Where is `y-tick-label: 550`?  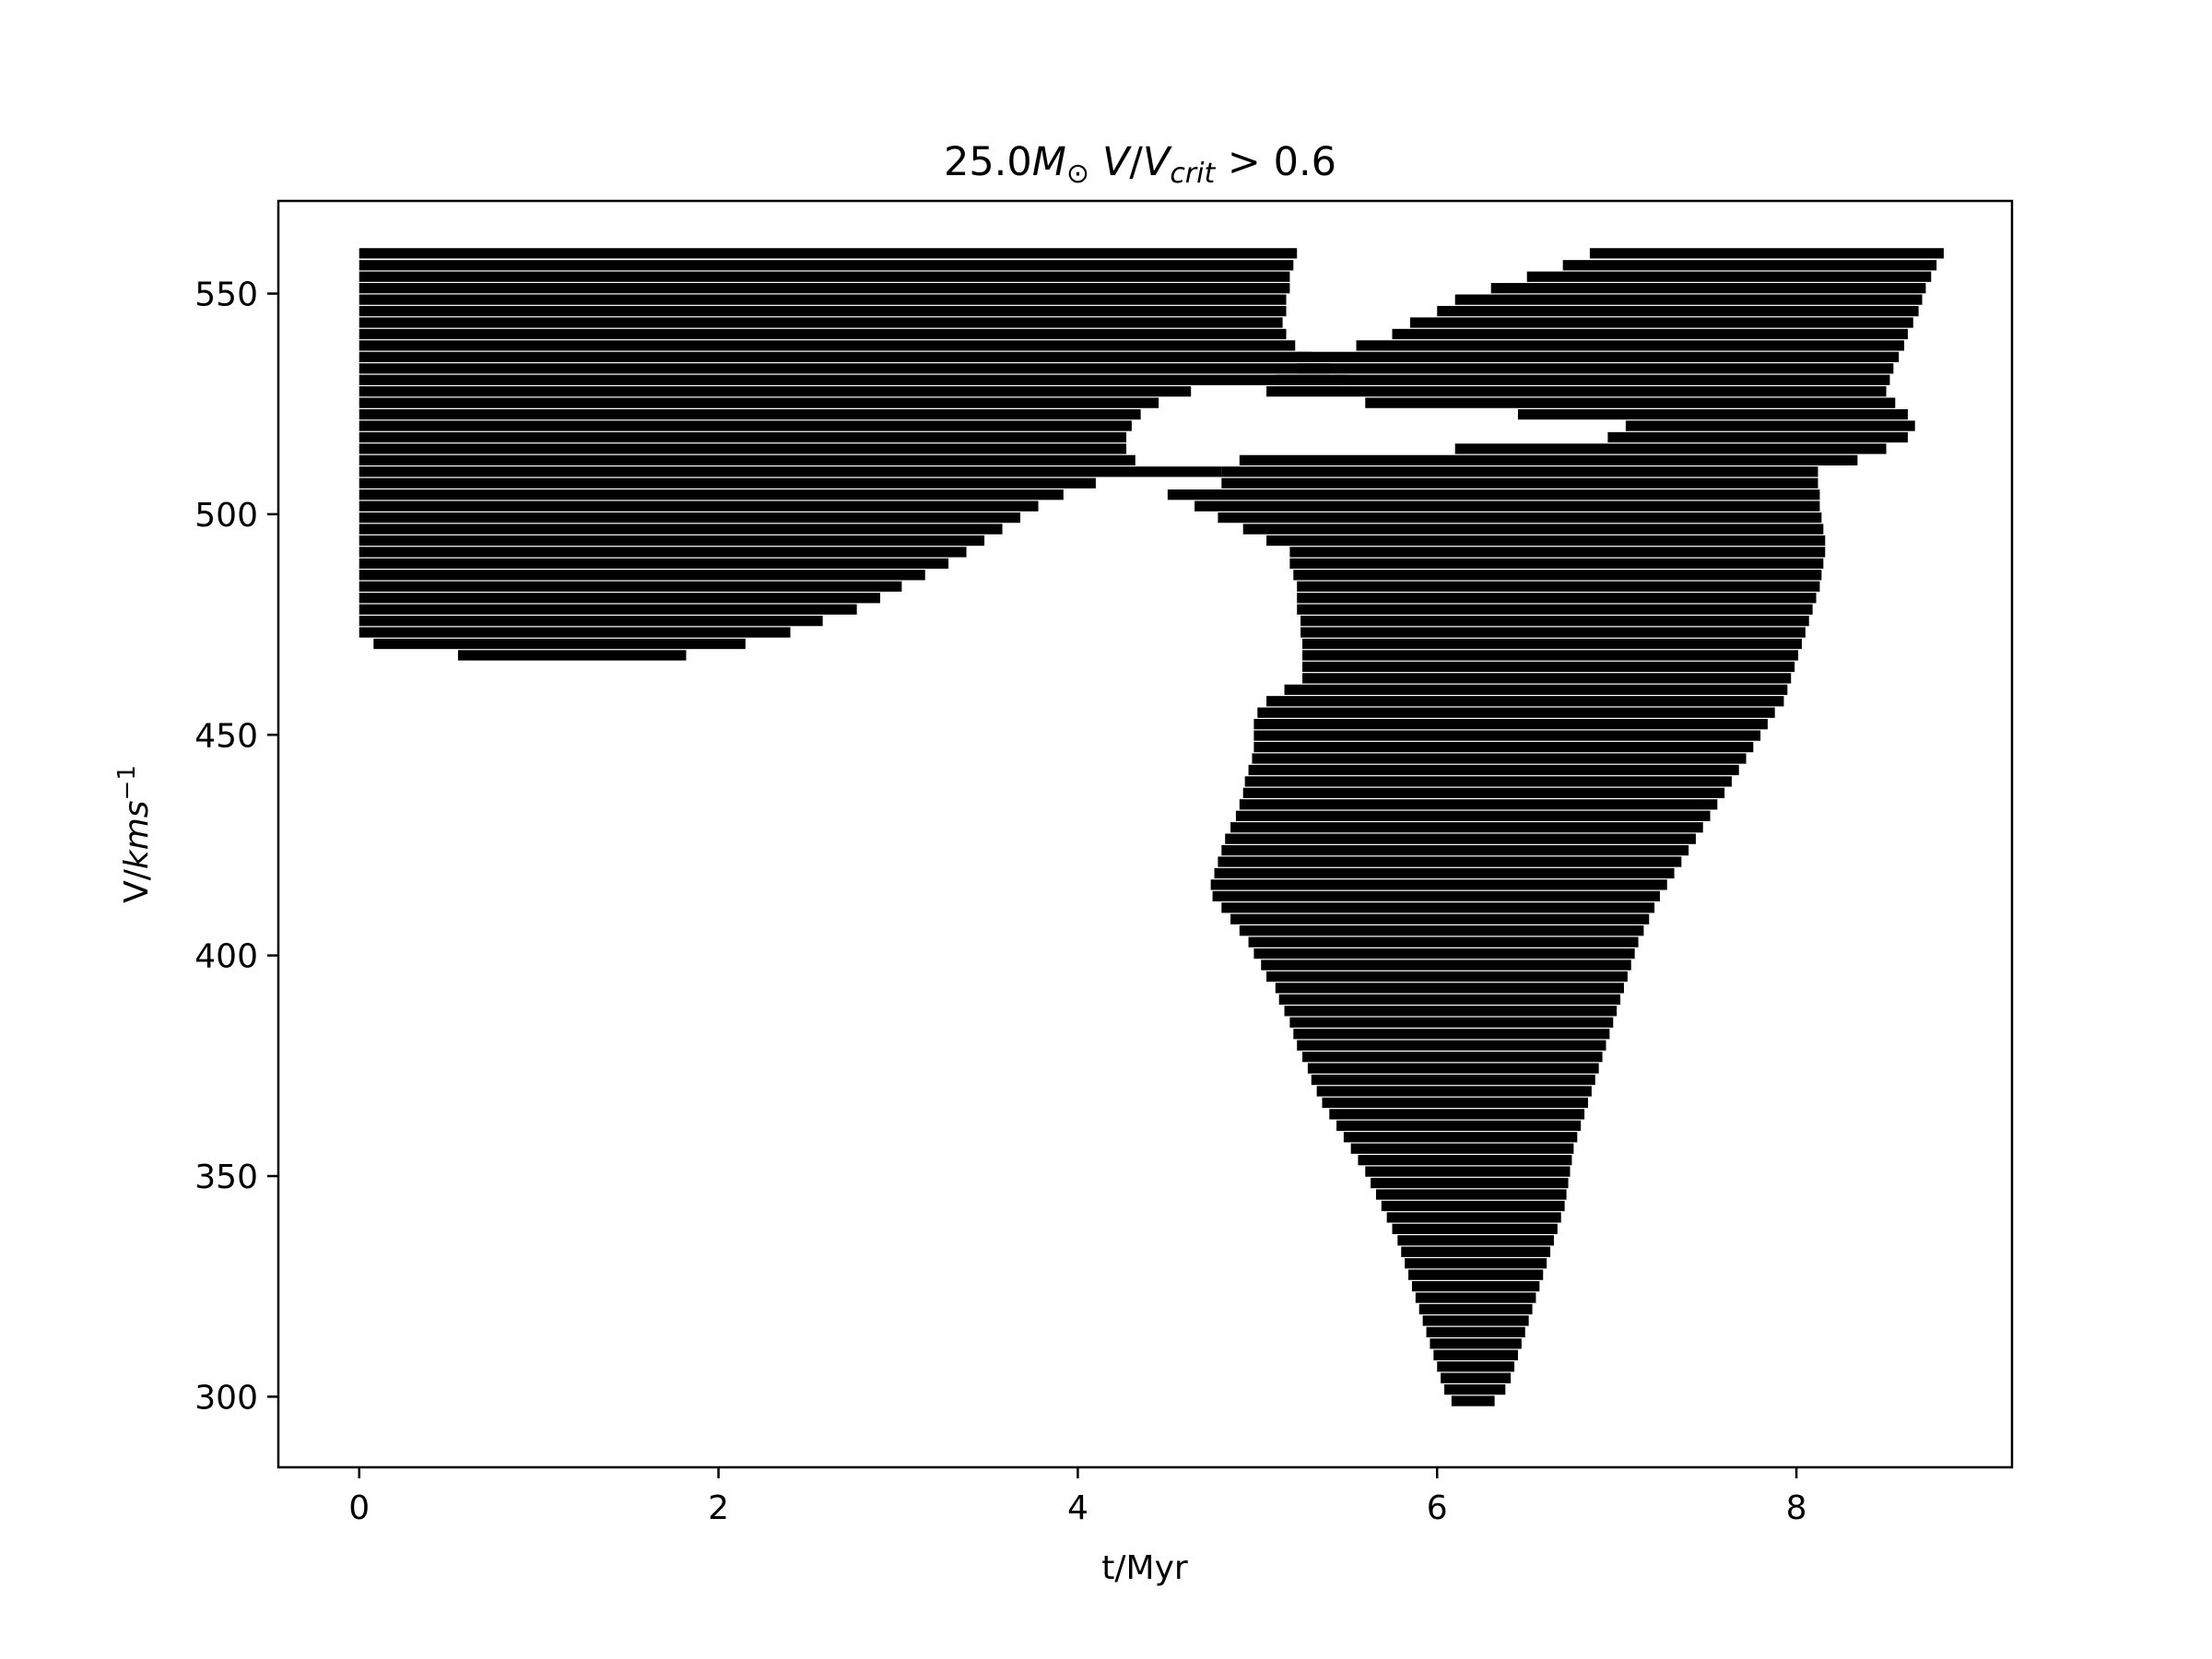 y-tick-label: 550 is located at coordinates (226, 295).